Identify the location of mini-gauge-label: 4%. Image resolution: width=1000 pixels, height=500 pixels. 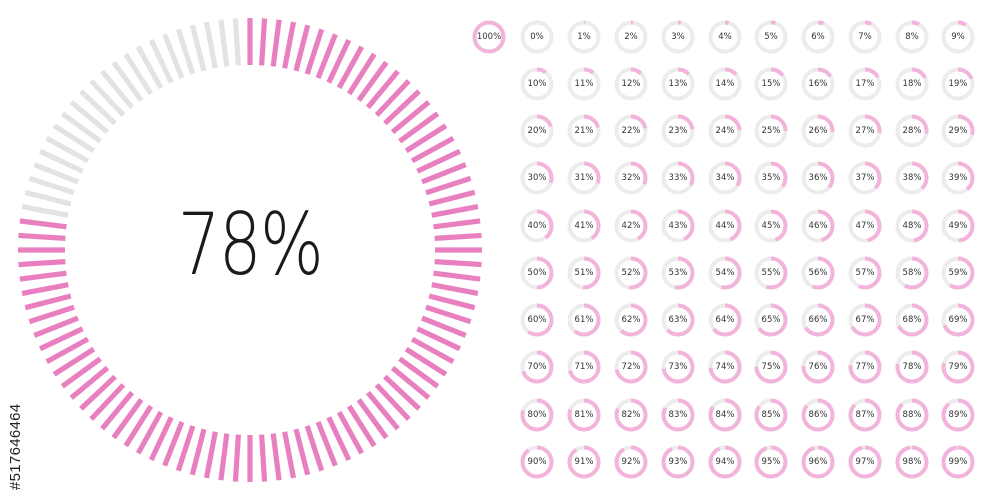
(725, 37).